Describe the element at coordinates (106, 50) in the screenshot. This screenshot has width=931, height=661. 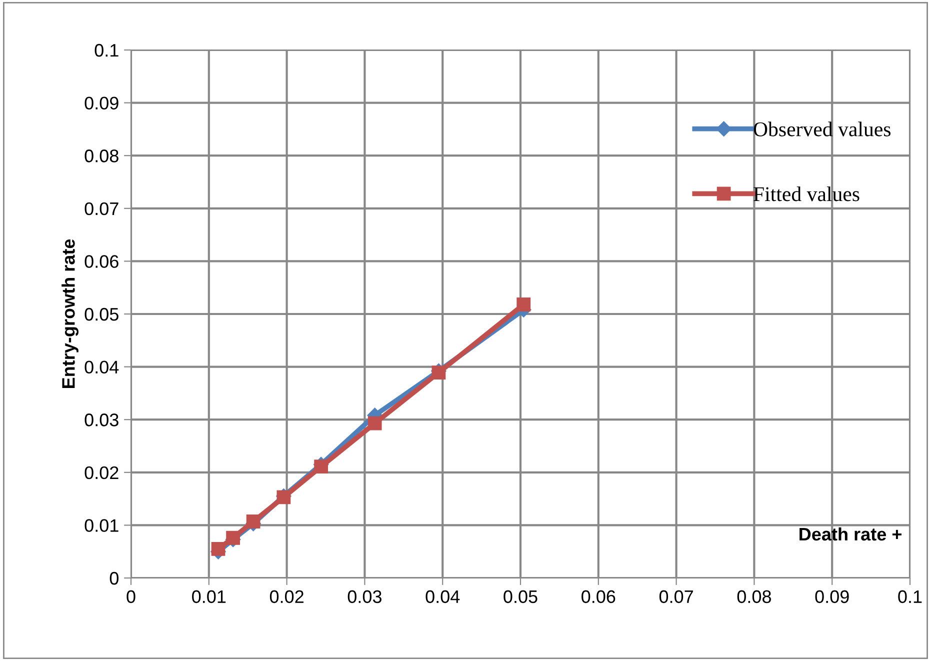
I see `y-tick-label: 0.1` at that location.